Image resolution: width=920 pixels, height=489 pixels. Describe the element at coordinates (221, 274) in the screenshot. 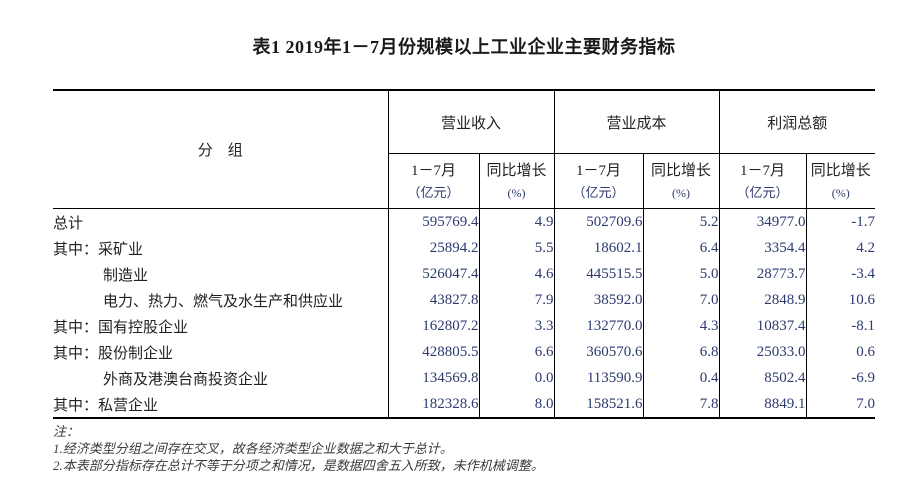

I see `row-label: 制造业` at that location.